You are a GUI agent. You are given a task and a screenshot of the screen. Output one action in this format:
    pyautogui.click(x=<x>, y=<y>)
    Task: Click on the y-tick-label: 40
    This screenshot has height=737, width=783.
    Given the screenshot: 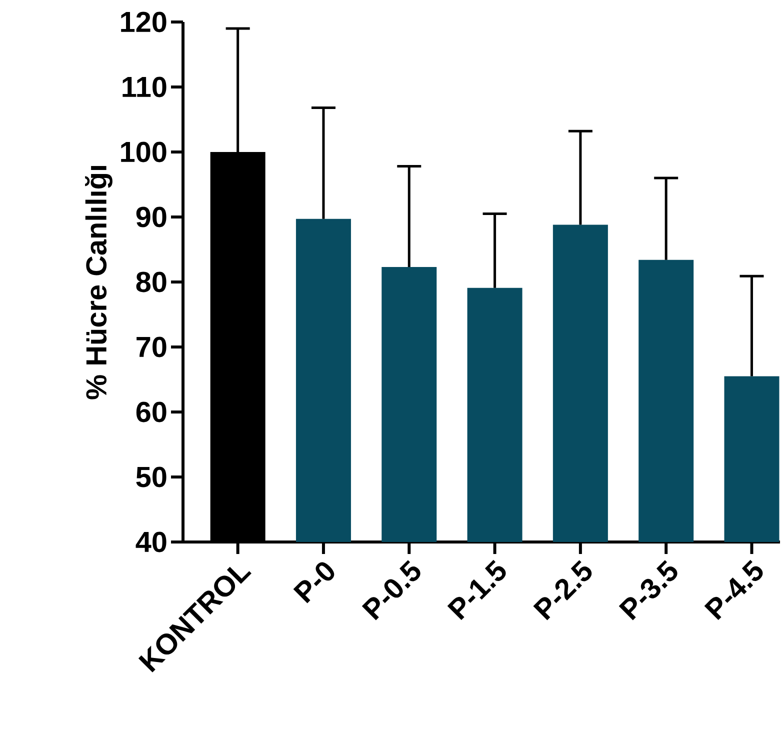 What is the action you would take?
    pyautogui.click(x=151, y=542)
    